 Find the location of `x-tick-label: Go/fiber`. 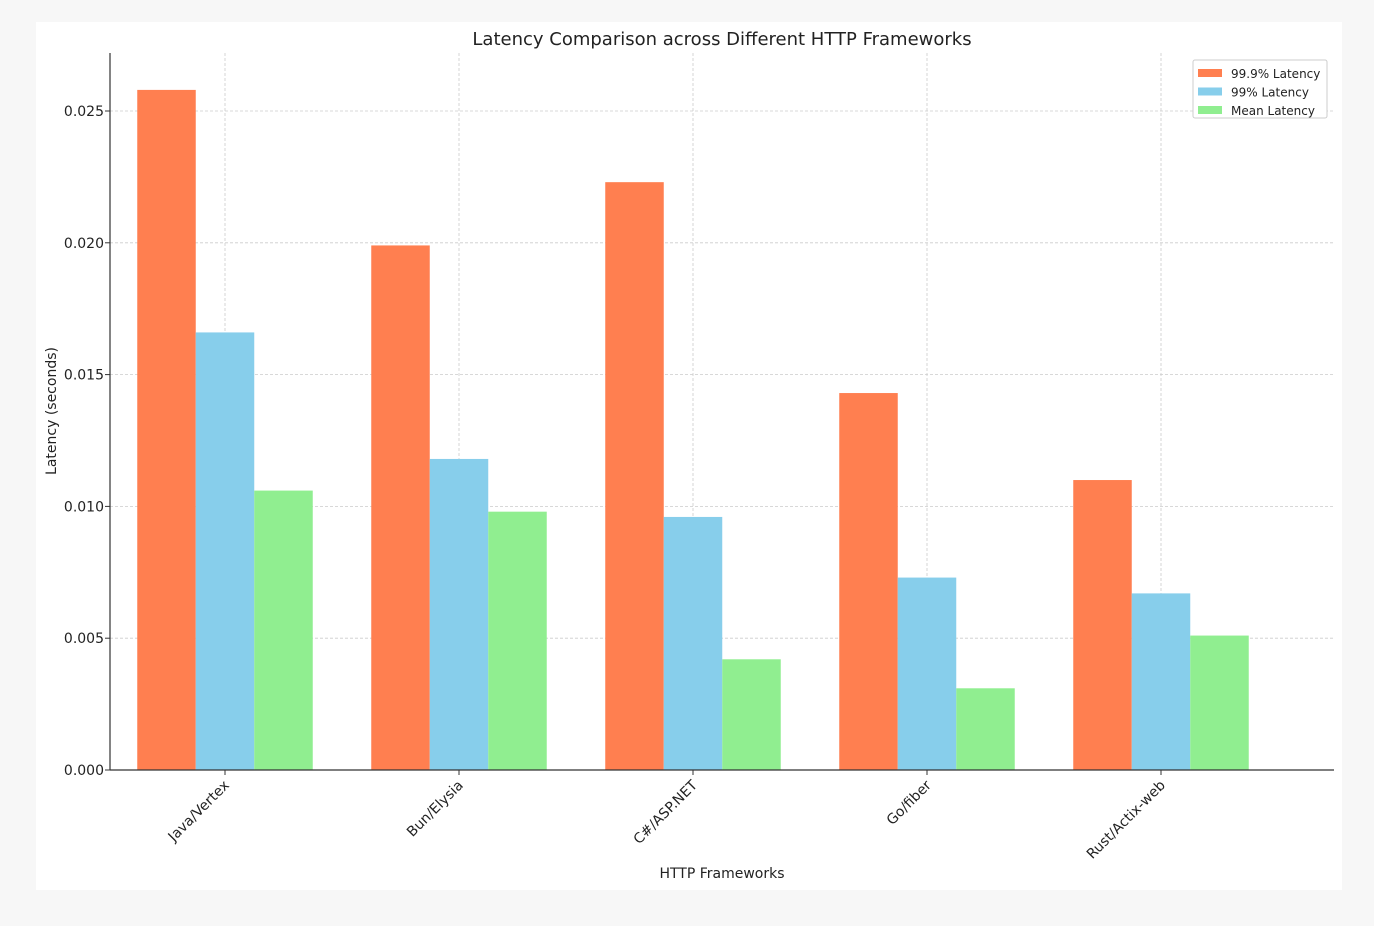

x-tick-label: Go/fiber is located at coordinates (909, 802).